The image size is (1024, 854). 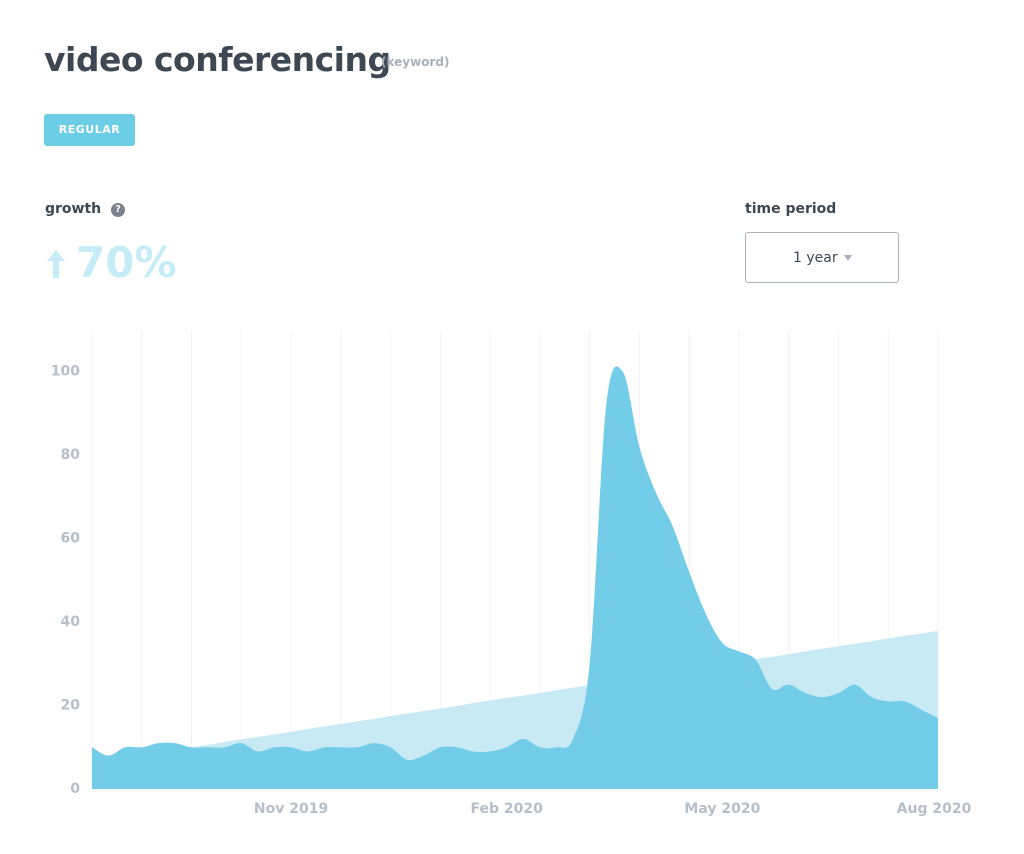 What do you see at coordinates (75, 789) in the screenshot?
I see `y-tick-label: 0` at bounding box center [75, 789].